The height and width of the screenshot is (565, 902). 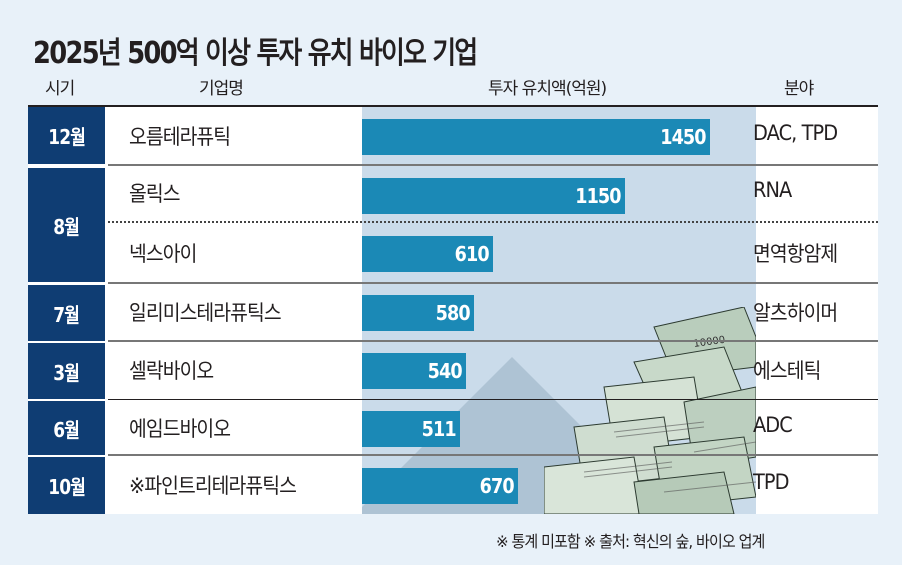 What do you see at coordinates (799, 89) in the screenshot?
I see `header-field: 분야` at bounding box center [799, 89].